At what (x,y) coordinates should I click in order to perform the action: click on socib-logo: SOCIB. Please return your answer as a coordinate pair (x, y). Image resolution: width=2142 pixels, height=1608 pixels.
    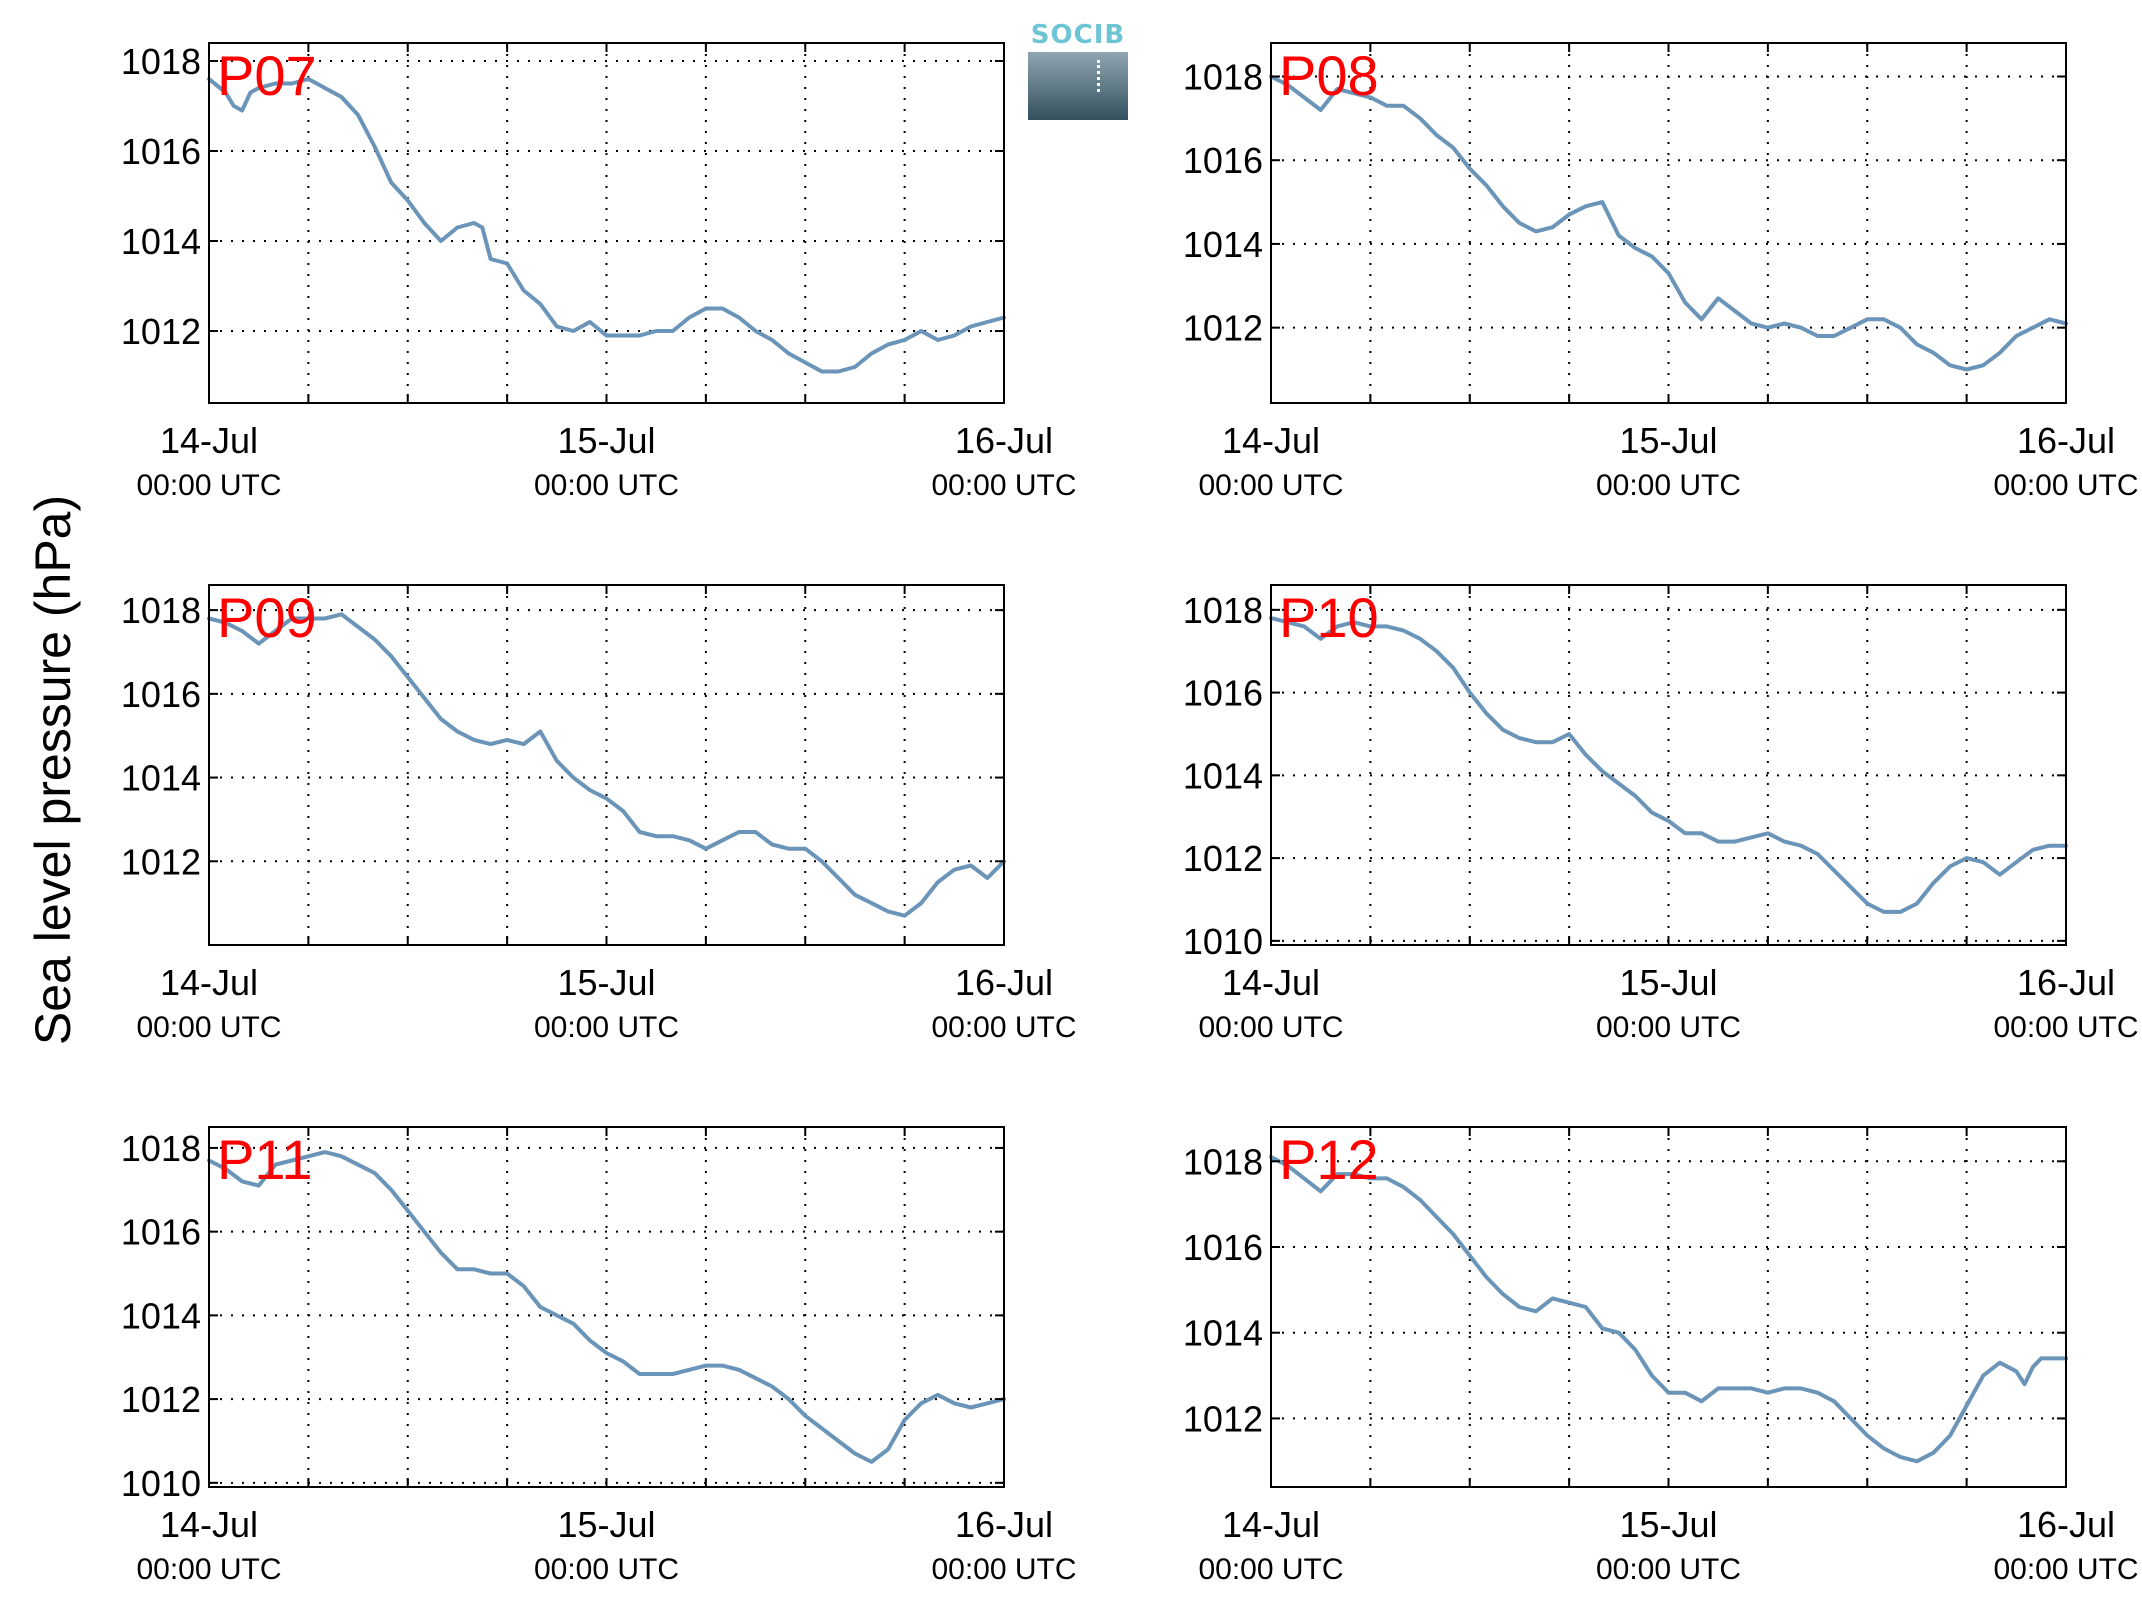
    Looking at the image, I should click on (1078, 70).